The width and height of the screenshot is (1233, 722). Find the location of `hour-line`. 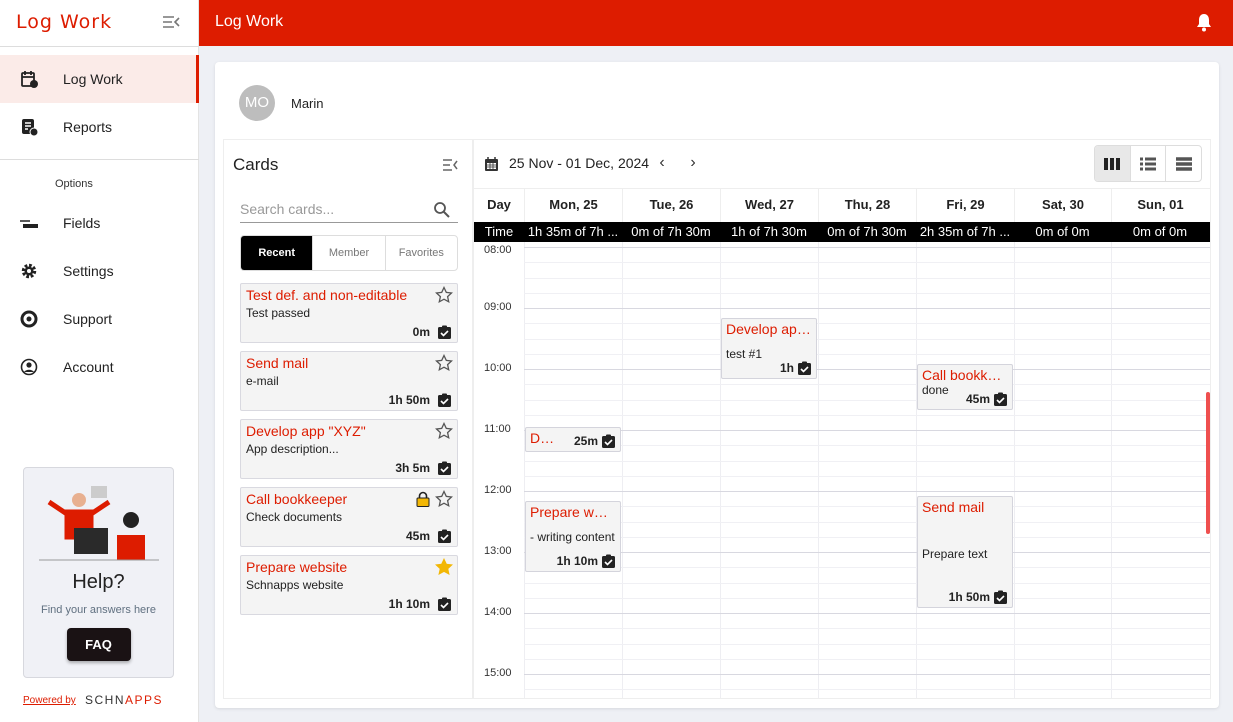

hour-line is located at coordinates (867, 491).